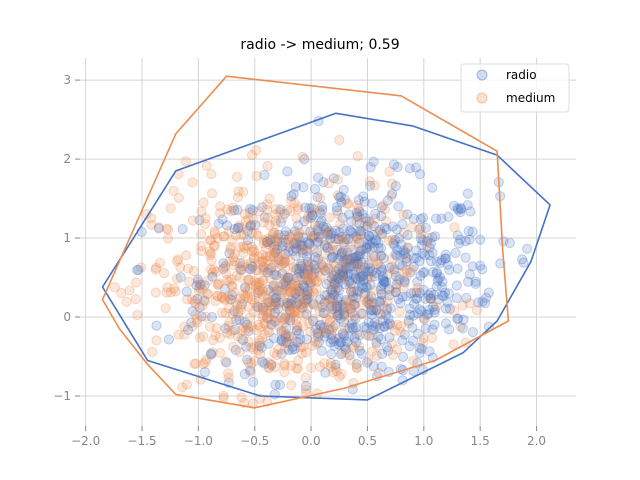 The image size is (640, 480). I want to click on x-tick-label: 1.5, so click(480, 441).